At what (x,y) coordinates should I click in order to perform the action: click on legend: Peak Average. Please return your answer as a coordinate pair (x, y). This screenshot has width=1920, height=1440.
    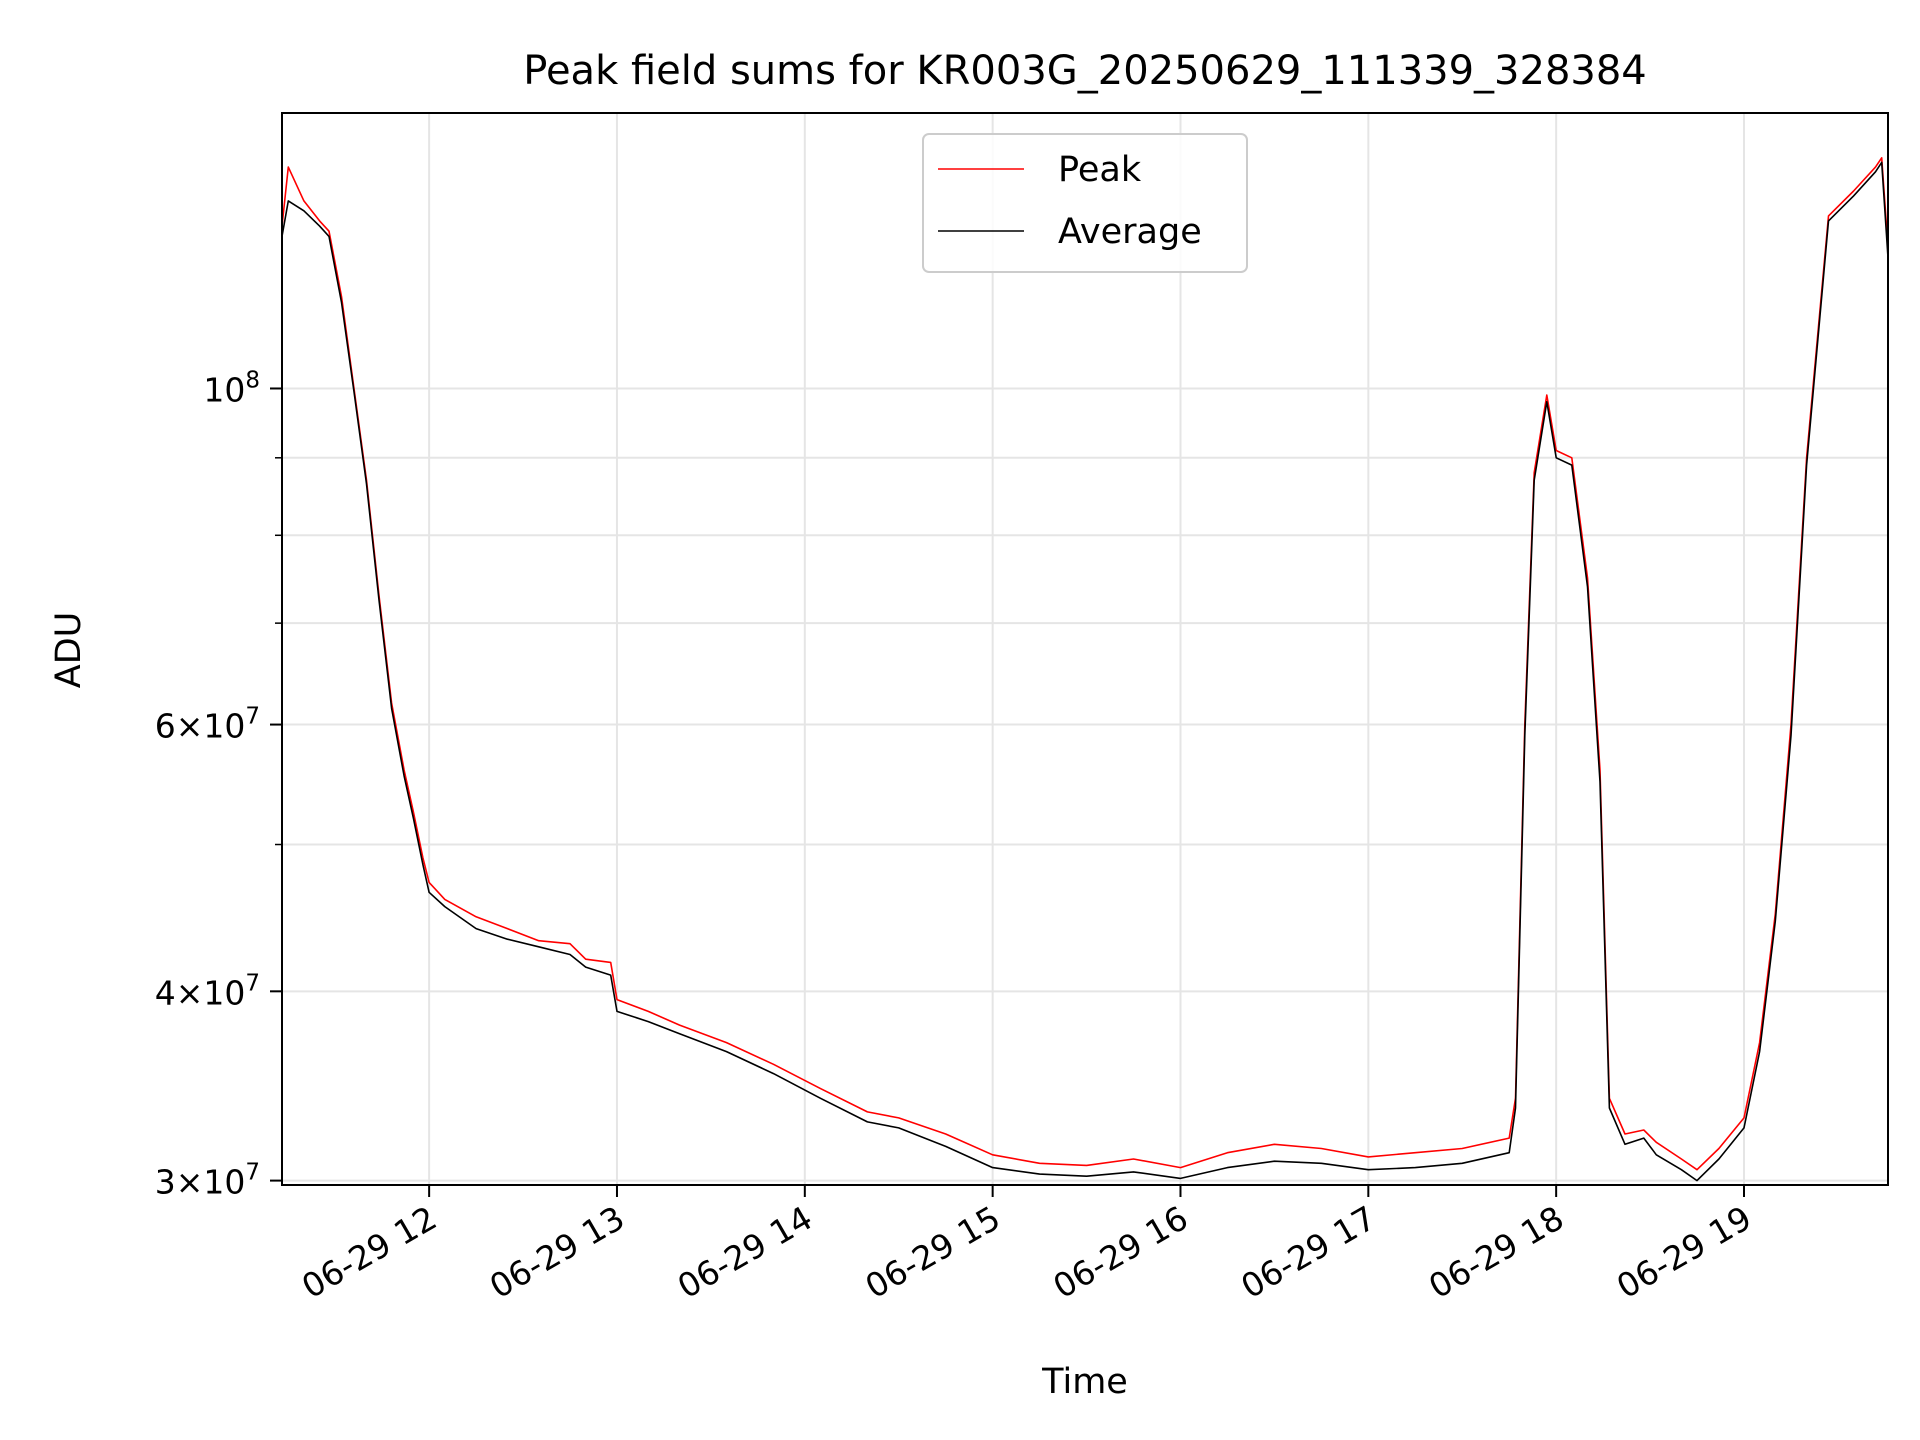
    Looking at the image, I should click on (1085, 203).